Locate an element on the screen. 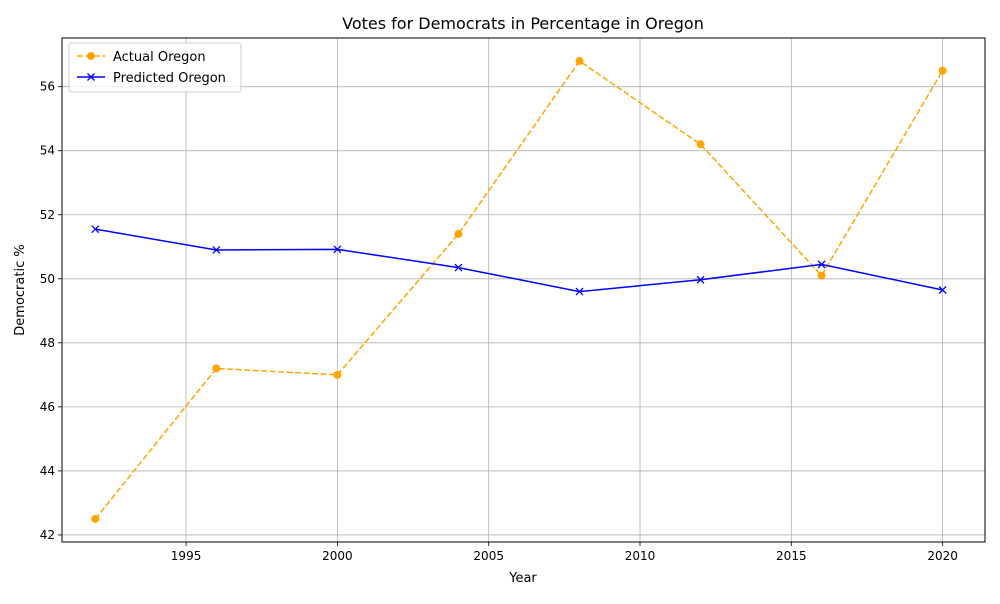  y-tick-label: 42 is located at coordinates (47, 535).